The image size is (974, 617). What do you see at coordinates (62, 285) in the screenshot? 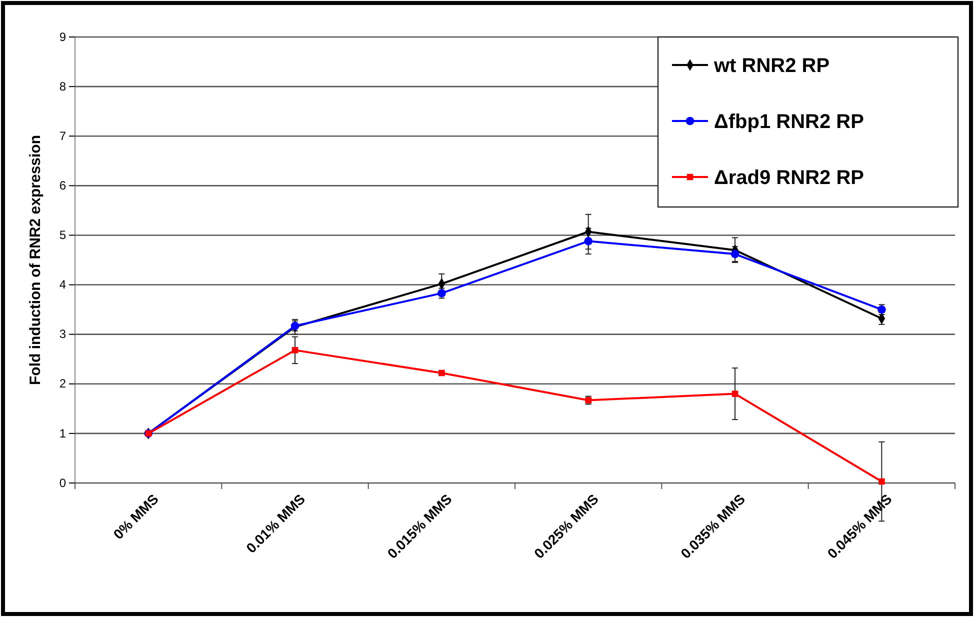
I see `y-tick-label: 4` at bounding box center [62, 285].